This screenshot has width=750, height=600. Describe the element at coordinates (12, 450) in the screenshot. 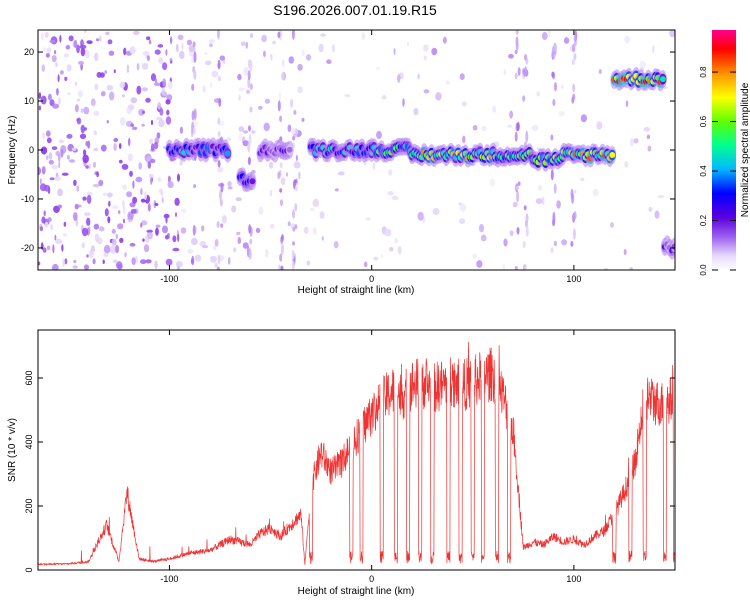

I see `snr-y-axis-label: SNR (10 * v/v)` at that location.